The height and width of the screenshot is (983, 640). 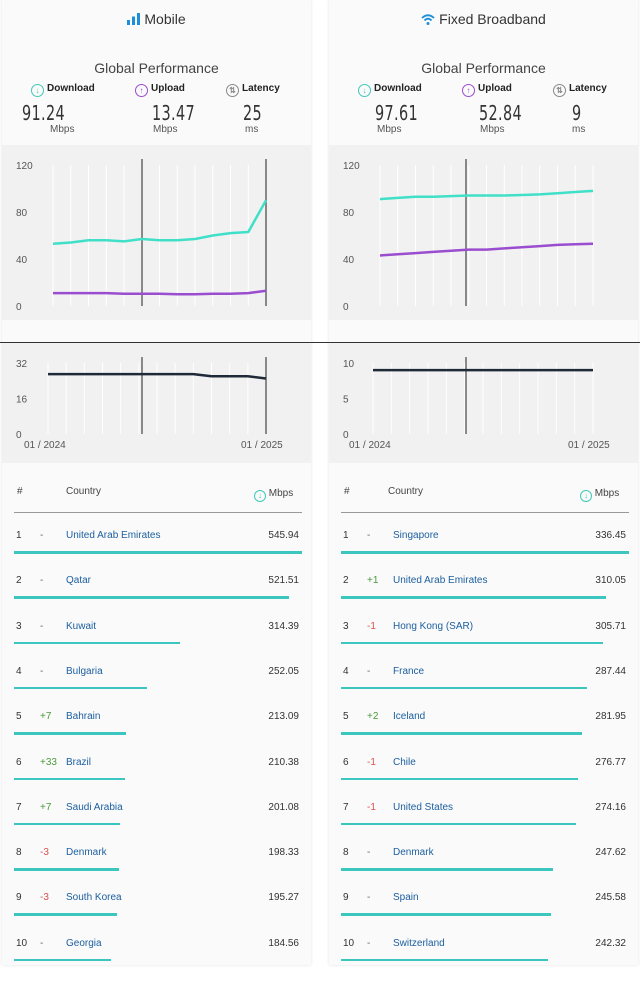 What do you see at coordinates (79, 581) in the screenshot?
I see `country-link: Qatar` at bounding box center [79, 581].